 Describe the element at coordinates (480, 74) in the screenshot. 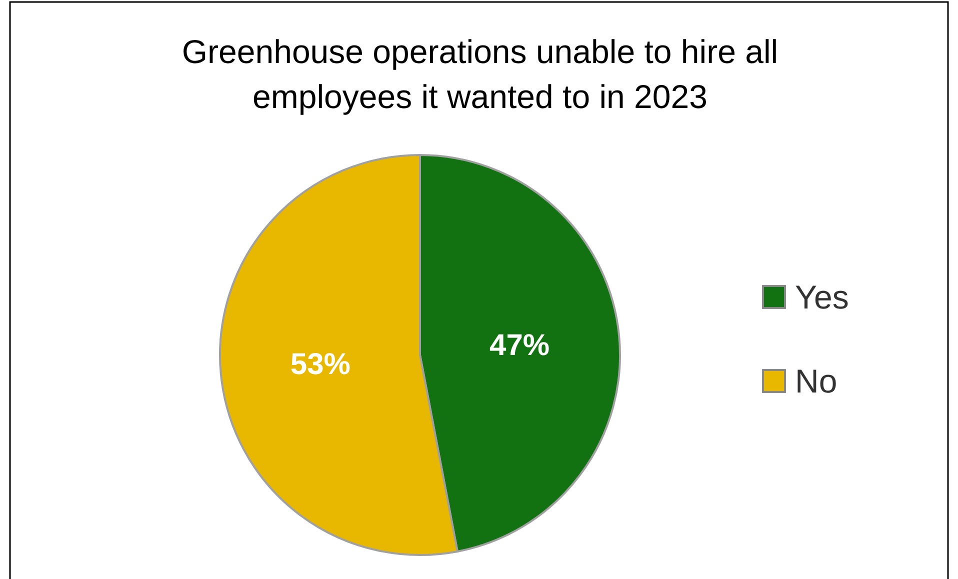

I see `chart-title: Greenhouse operations unable to hire all employees it wanted to in 2023` at that location.